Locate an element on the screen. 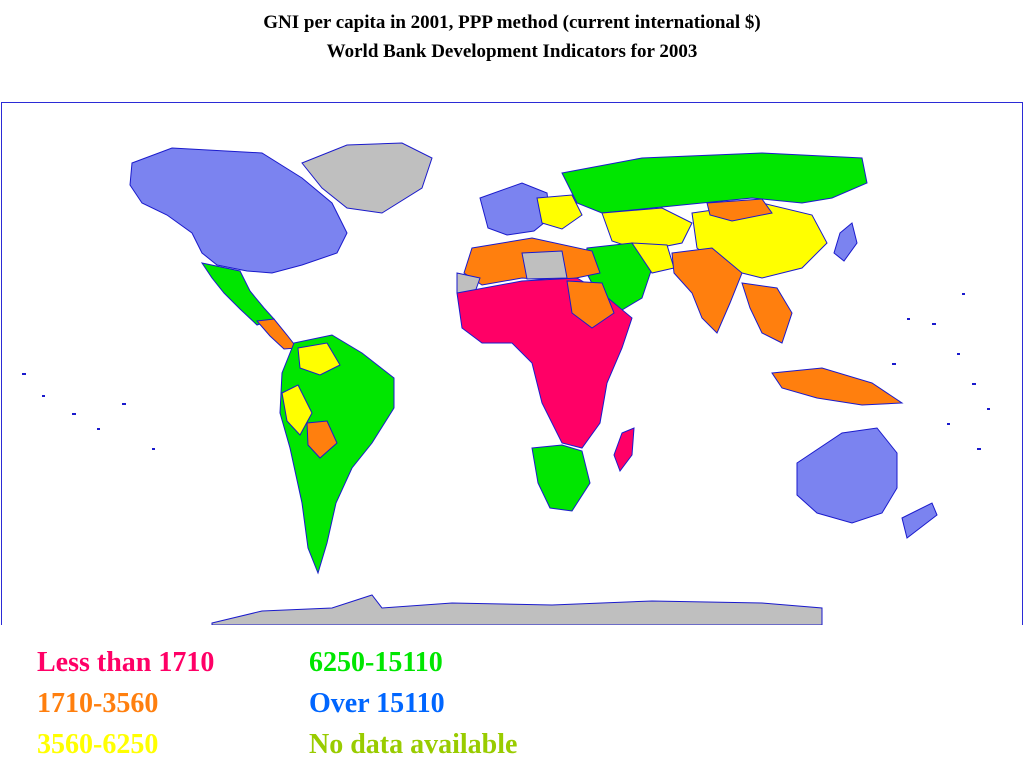  legend-item-6250-15110: 6250-15110 is located at coordinates (376, 662).